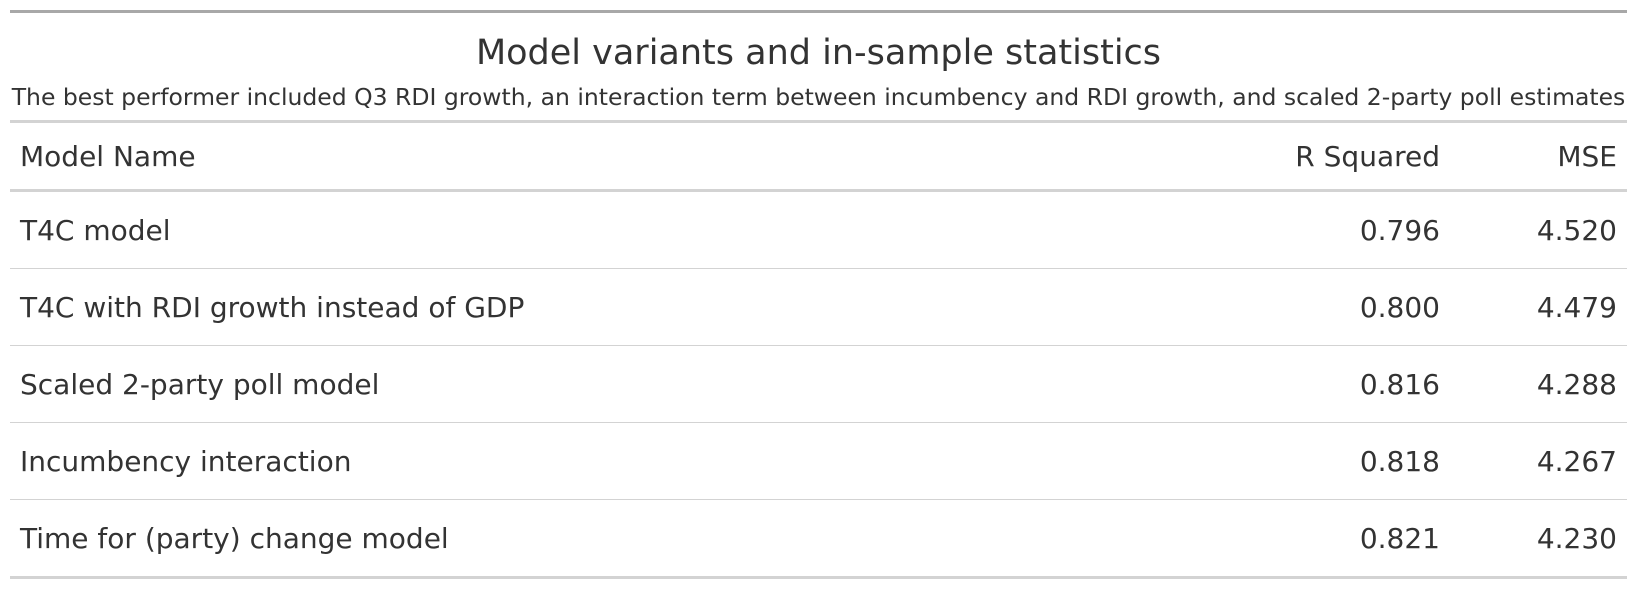 This screenshot has width=1637, height=611. Describe the element at coordinates (108, 156) in the screenshot. I see `column-header-model-name: Model Name` at that location.